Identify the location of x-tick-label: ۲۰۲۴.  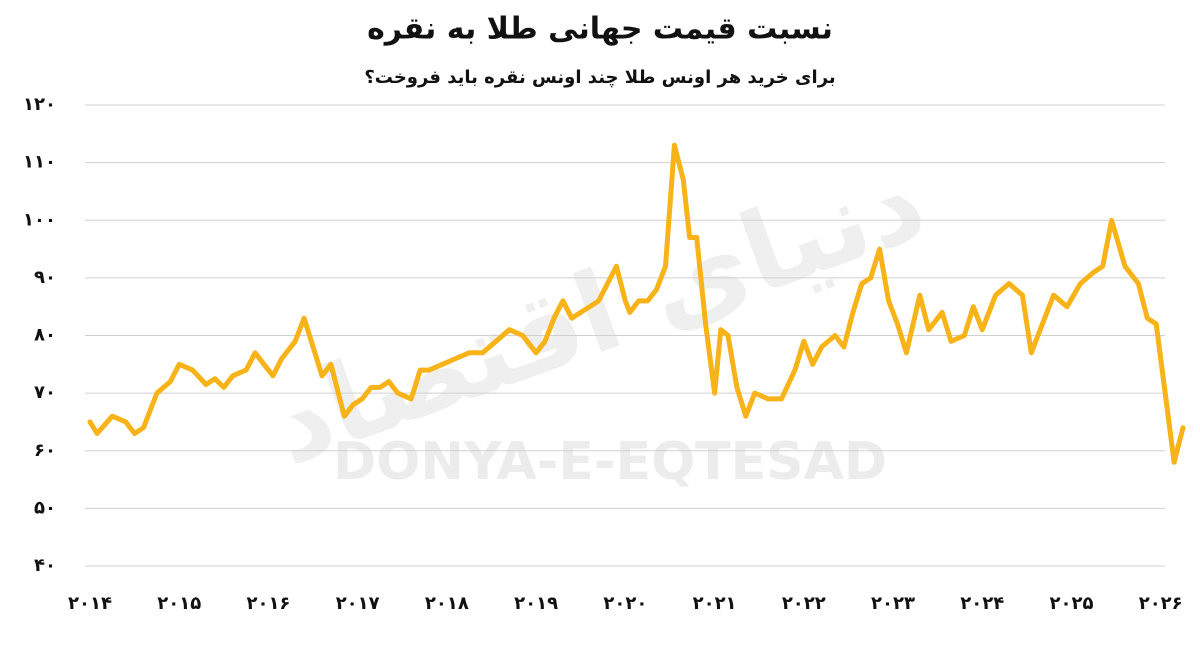
(982, 603).